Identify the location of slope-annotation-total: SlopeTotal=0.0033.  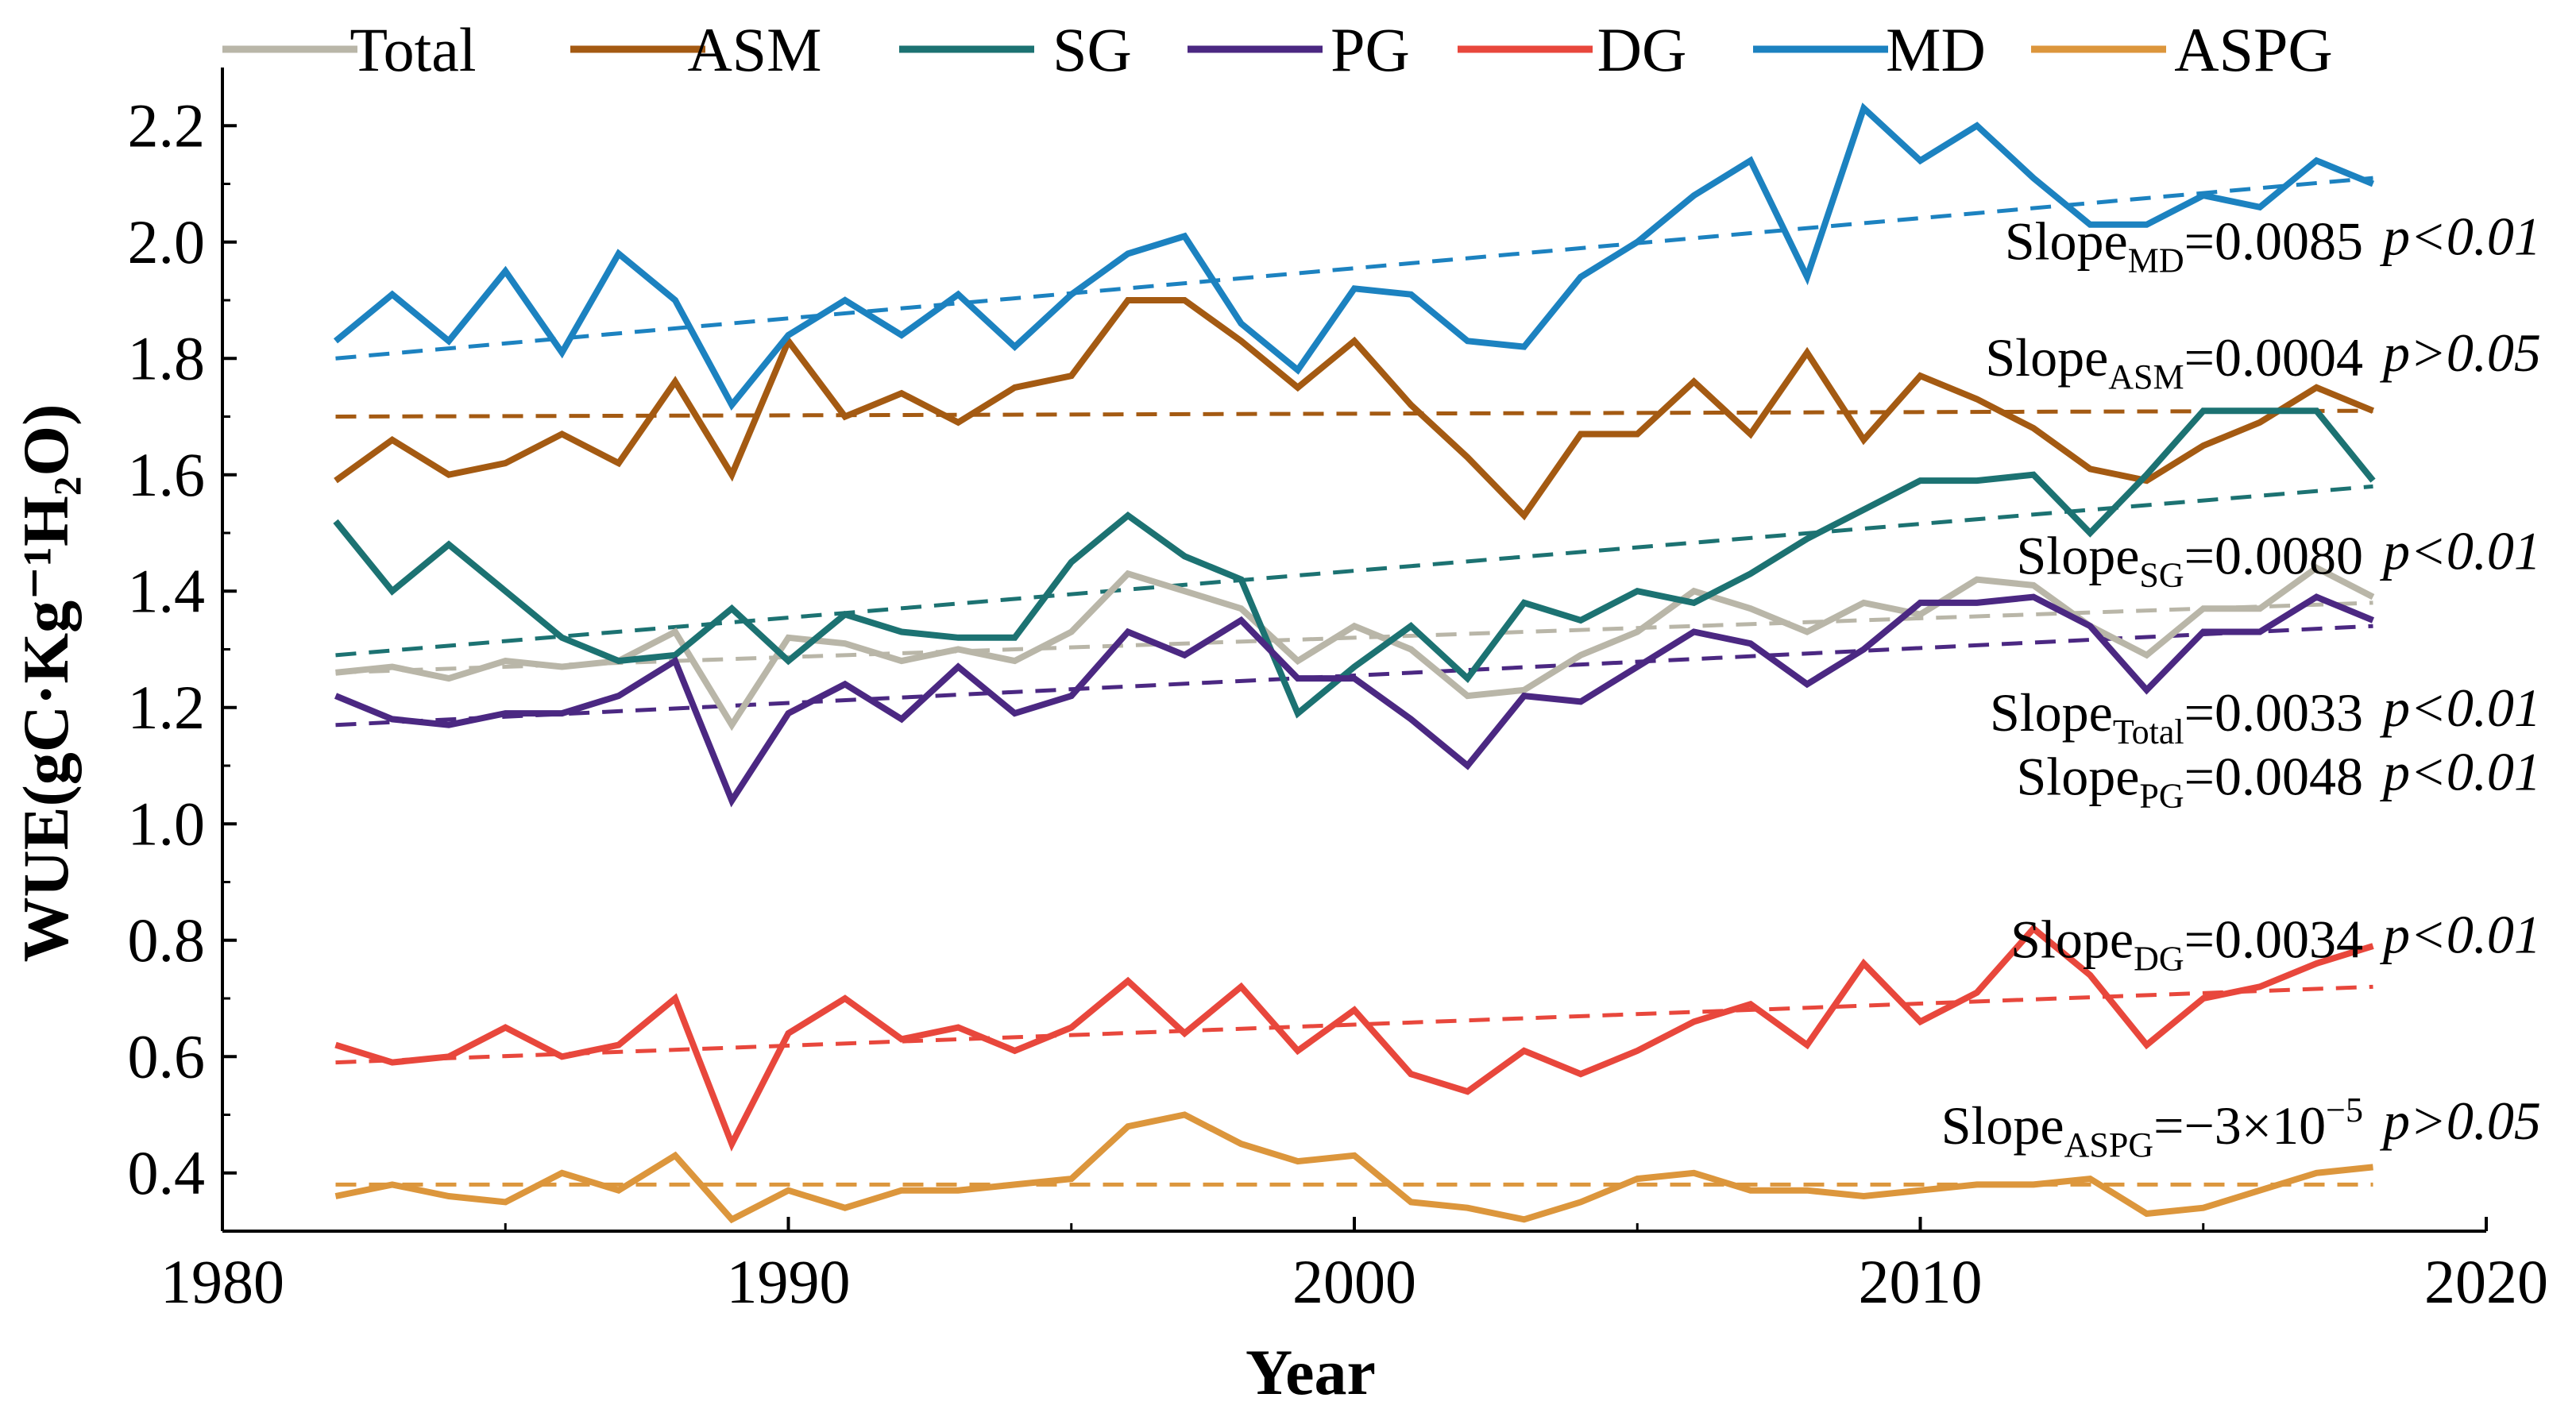
(2176, 717).